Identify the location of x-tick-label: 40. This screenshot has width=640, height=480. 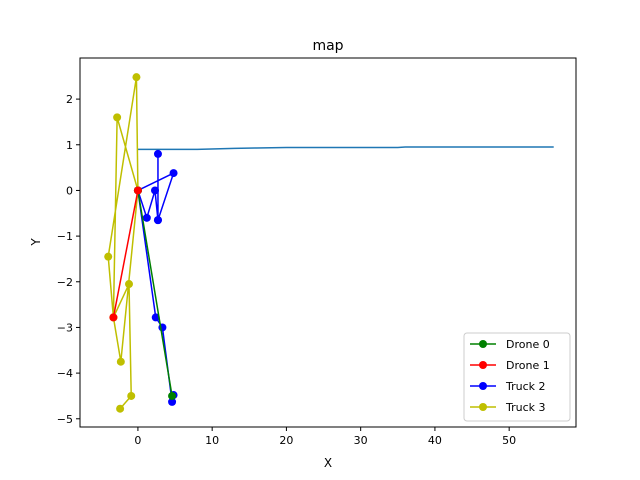
(435, 440).